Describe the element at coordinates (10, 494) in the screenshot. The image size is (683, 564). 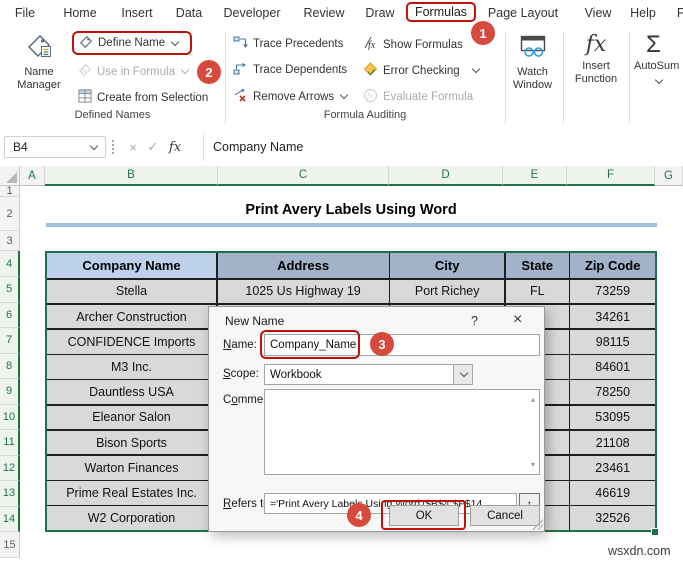
I see `row-header-13: 13` at that location.